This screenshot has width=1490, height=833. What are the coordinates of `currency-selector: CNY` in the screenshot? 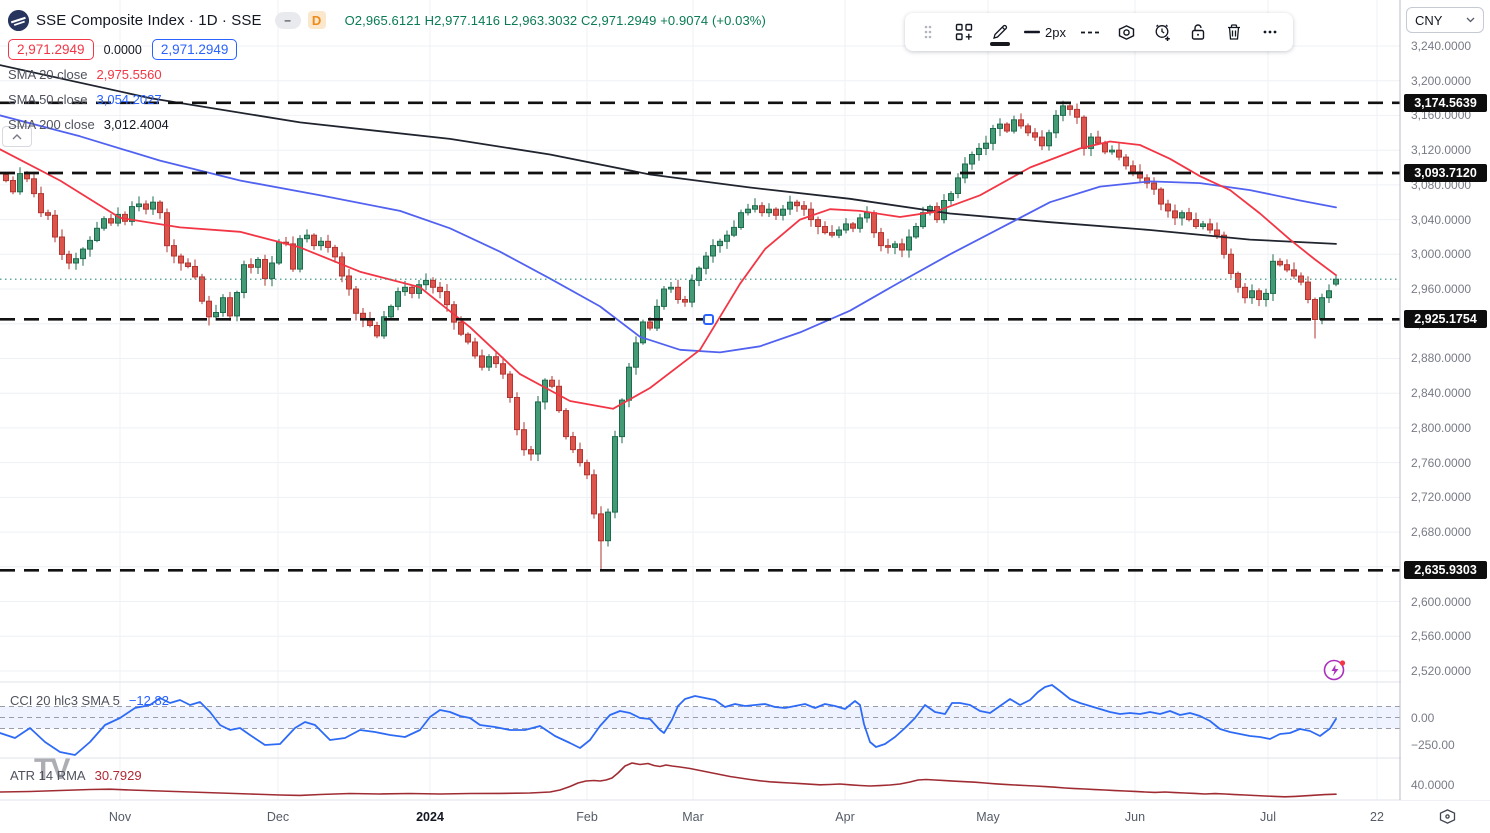 It's located at (1445, 20).